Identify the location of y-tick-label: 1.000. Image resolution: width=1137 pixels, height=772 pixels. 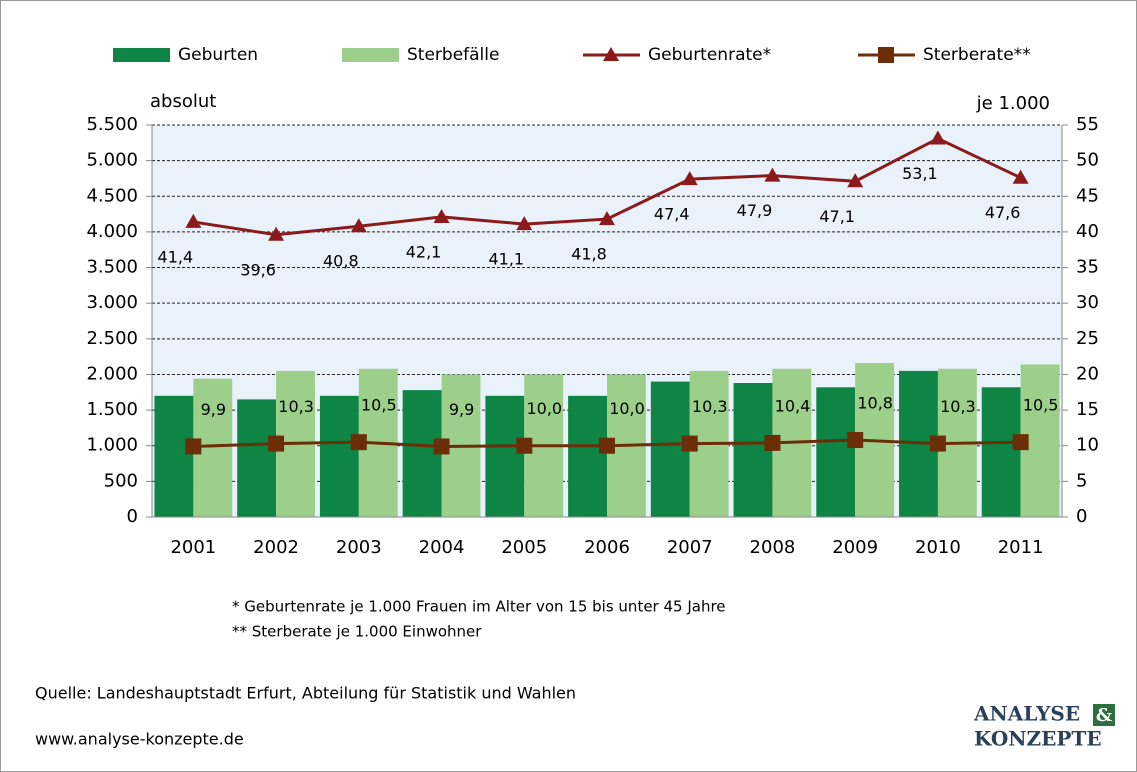
(112, 445).